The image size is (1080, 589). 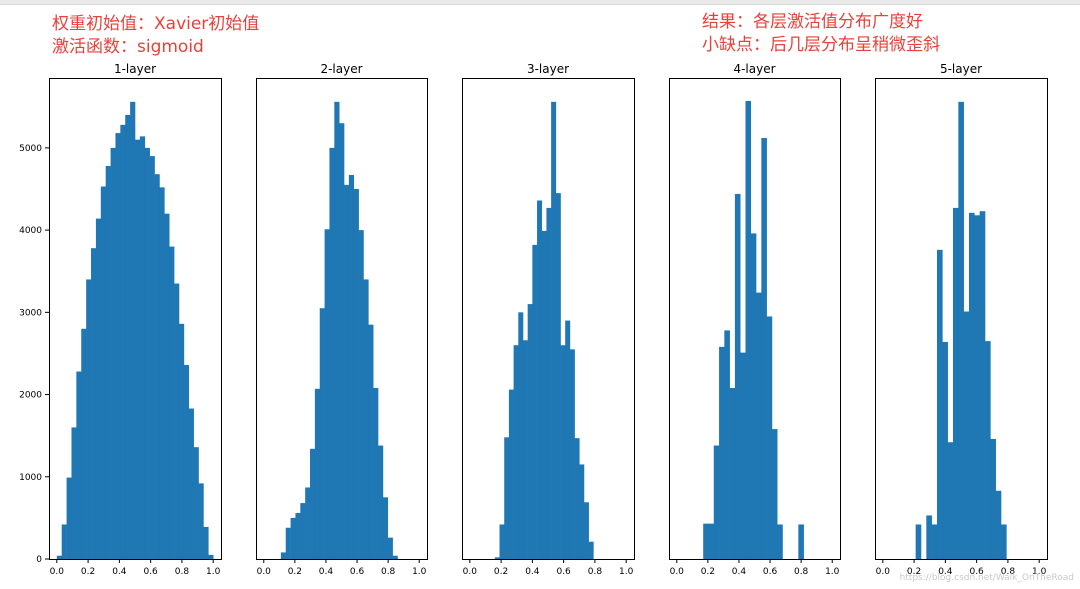 I want to click on x-tick-label-layer3: 0.2, so click(x=501, y=572).